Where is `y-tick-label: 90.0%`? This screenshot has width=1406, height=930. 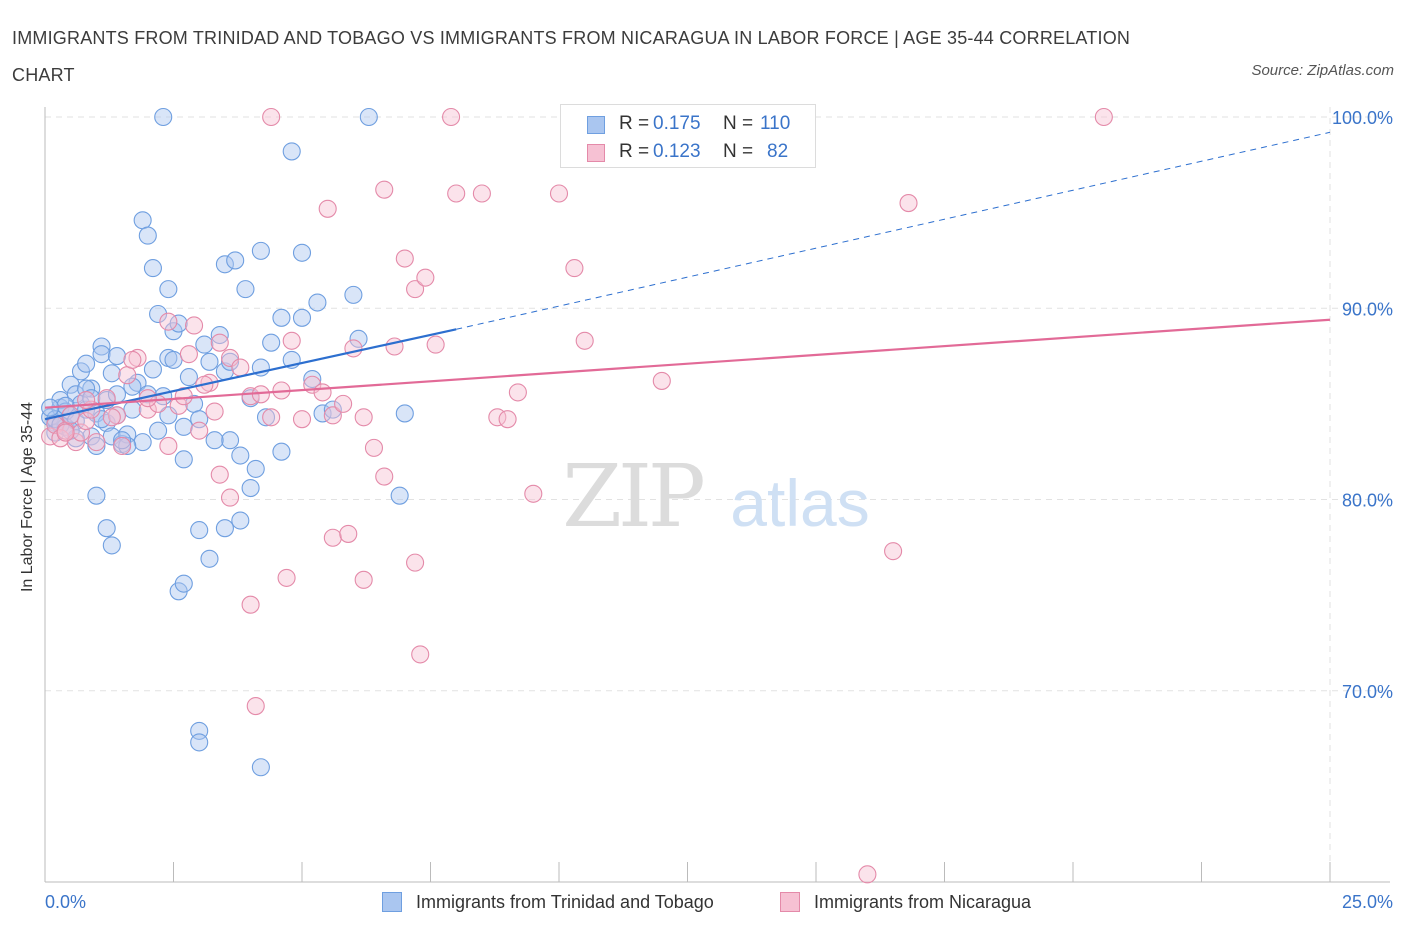
y-tick-label: 90.0% is located at coordinates (1367, 309).